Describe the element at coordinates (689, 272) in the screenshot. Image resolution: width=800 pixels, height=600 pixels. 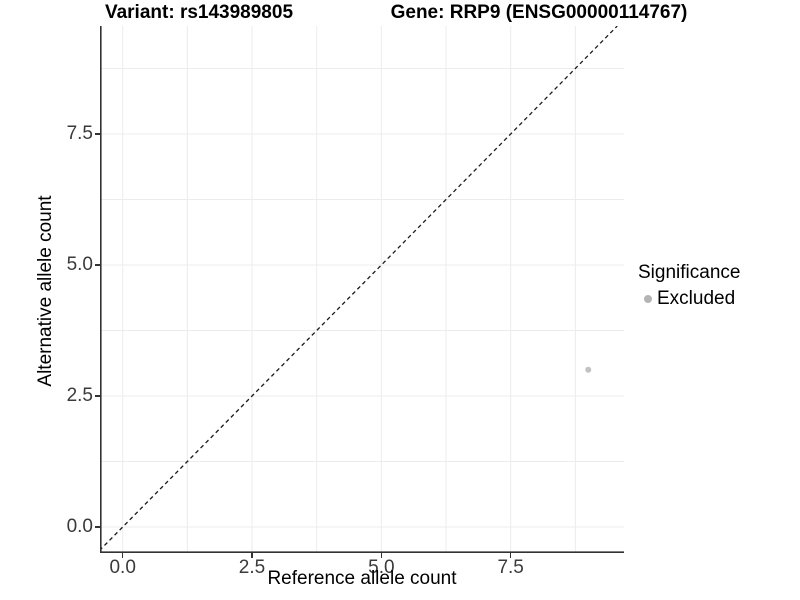
I see `legend-title: Significance` at that location.